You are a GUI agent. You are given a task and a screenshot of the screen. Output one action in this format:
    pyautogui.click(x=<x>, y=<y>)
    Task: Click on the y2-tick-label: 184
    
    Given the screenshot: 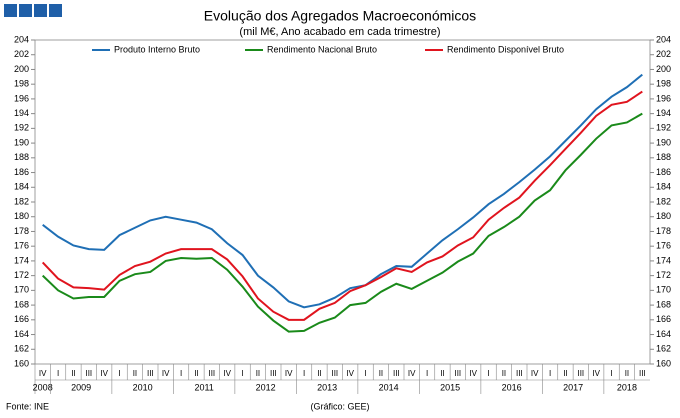 What is the action you would take?
    pyautogui.click(x=663, y=187)
    